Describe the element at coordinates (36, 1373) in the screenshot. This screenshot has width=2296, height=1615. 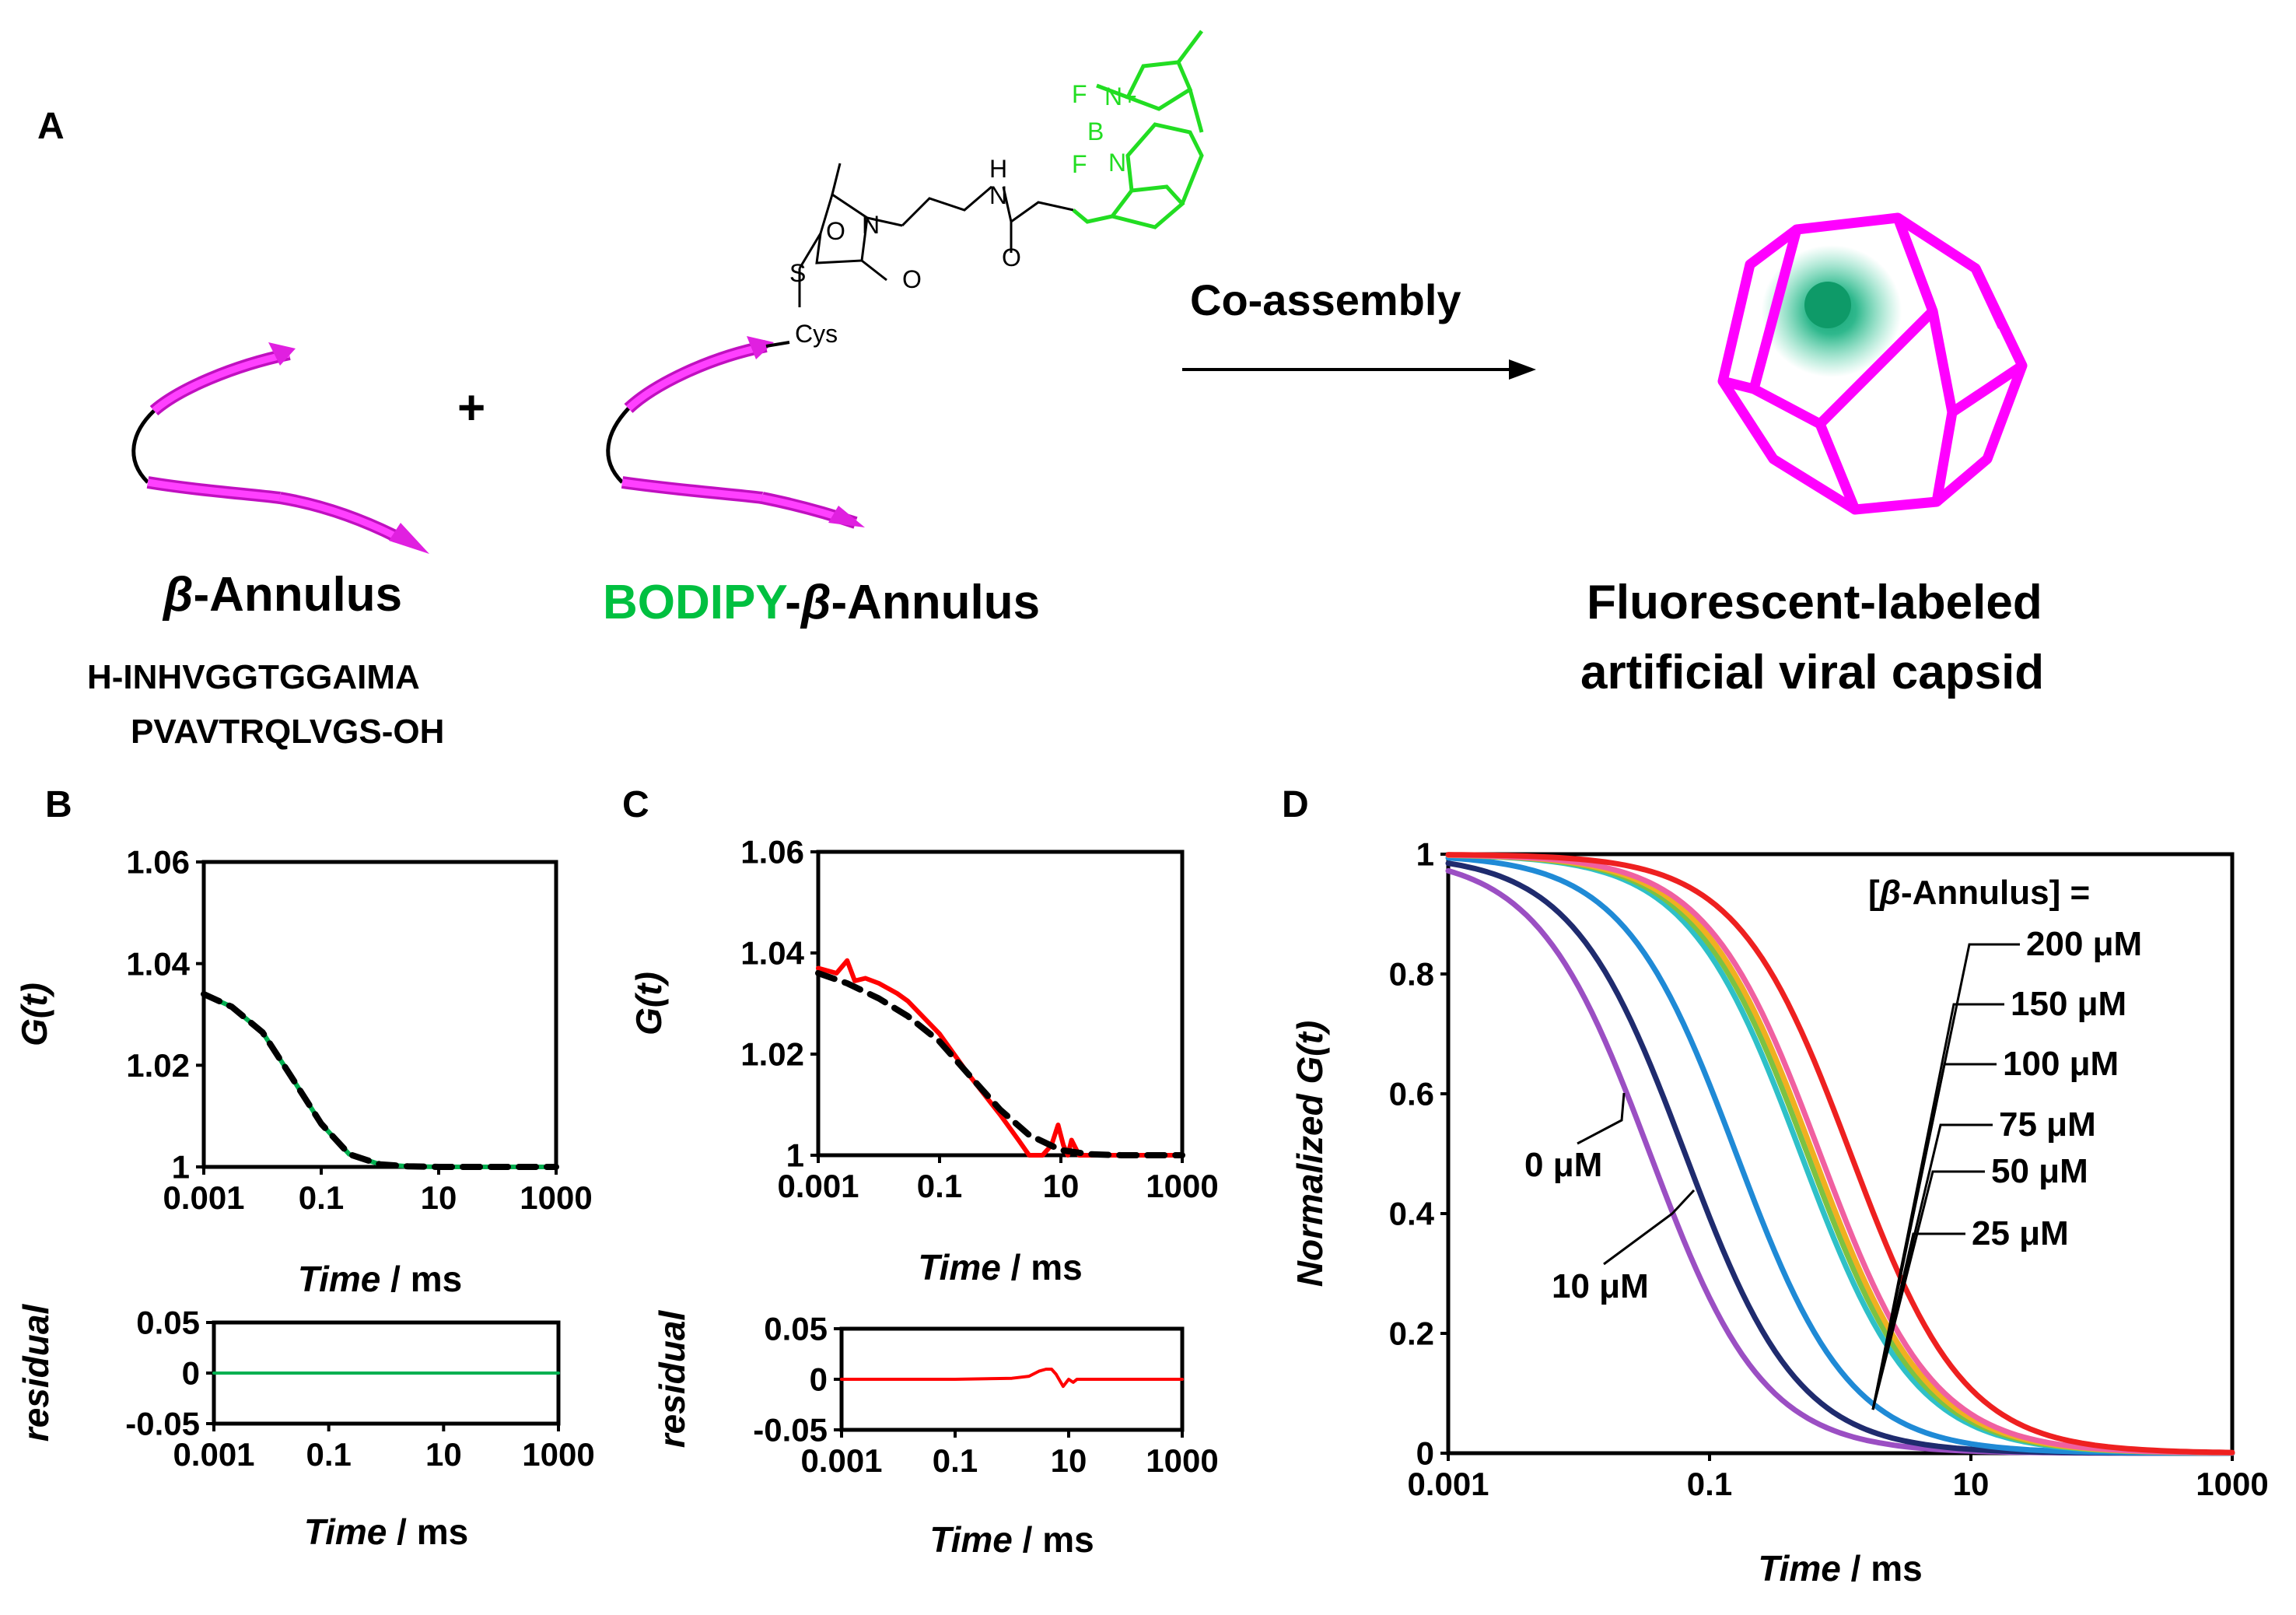
I see `b-residual-y-axis-label: residual` at that location.